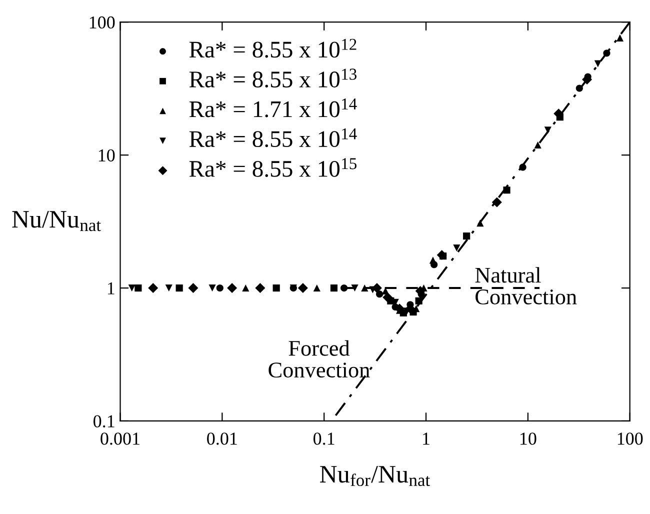 The height and width of the screenshot is (514, 650). Describe the element at coordinates (323, 438) in the screenshot. I see `x-tick-label: 0.1` at that location.